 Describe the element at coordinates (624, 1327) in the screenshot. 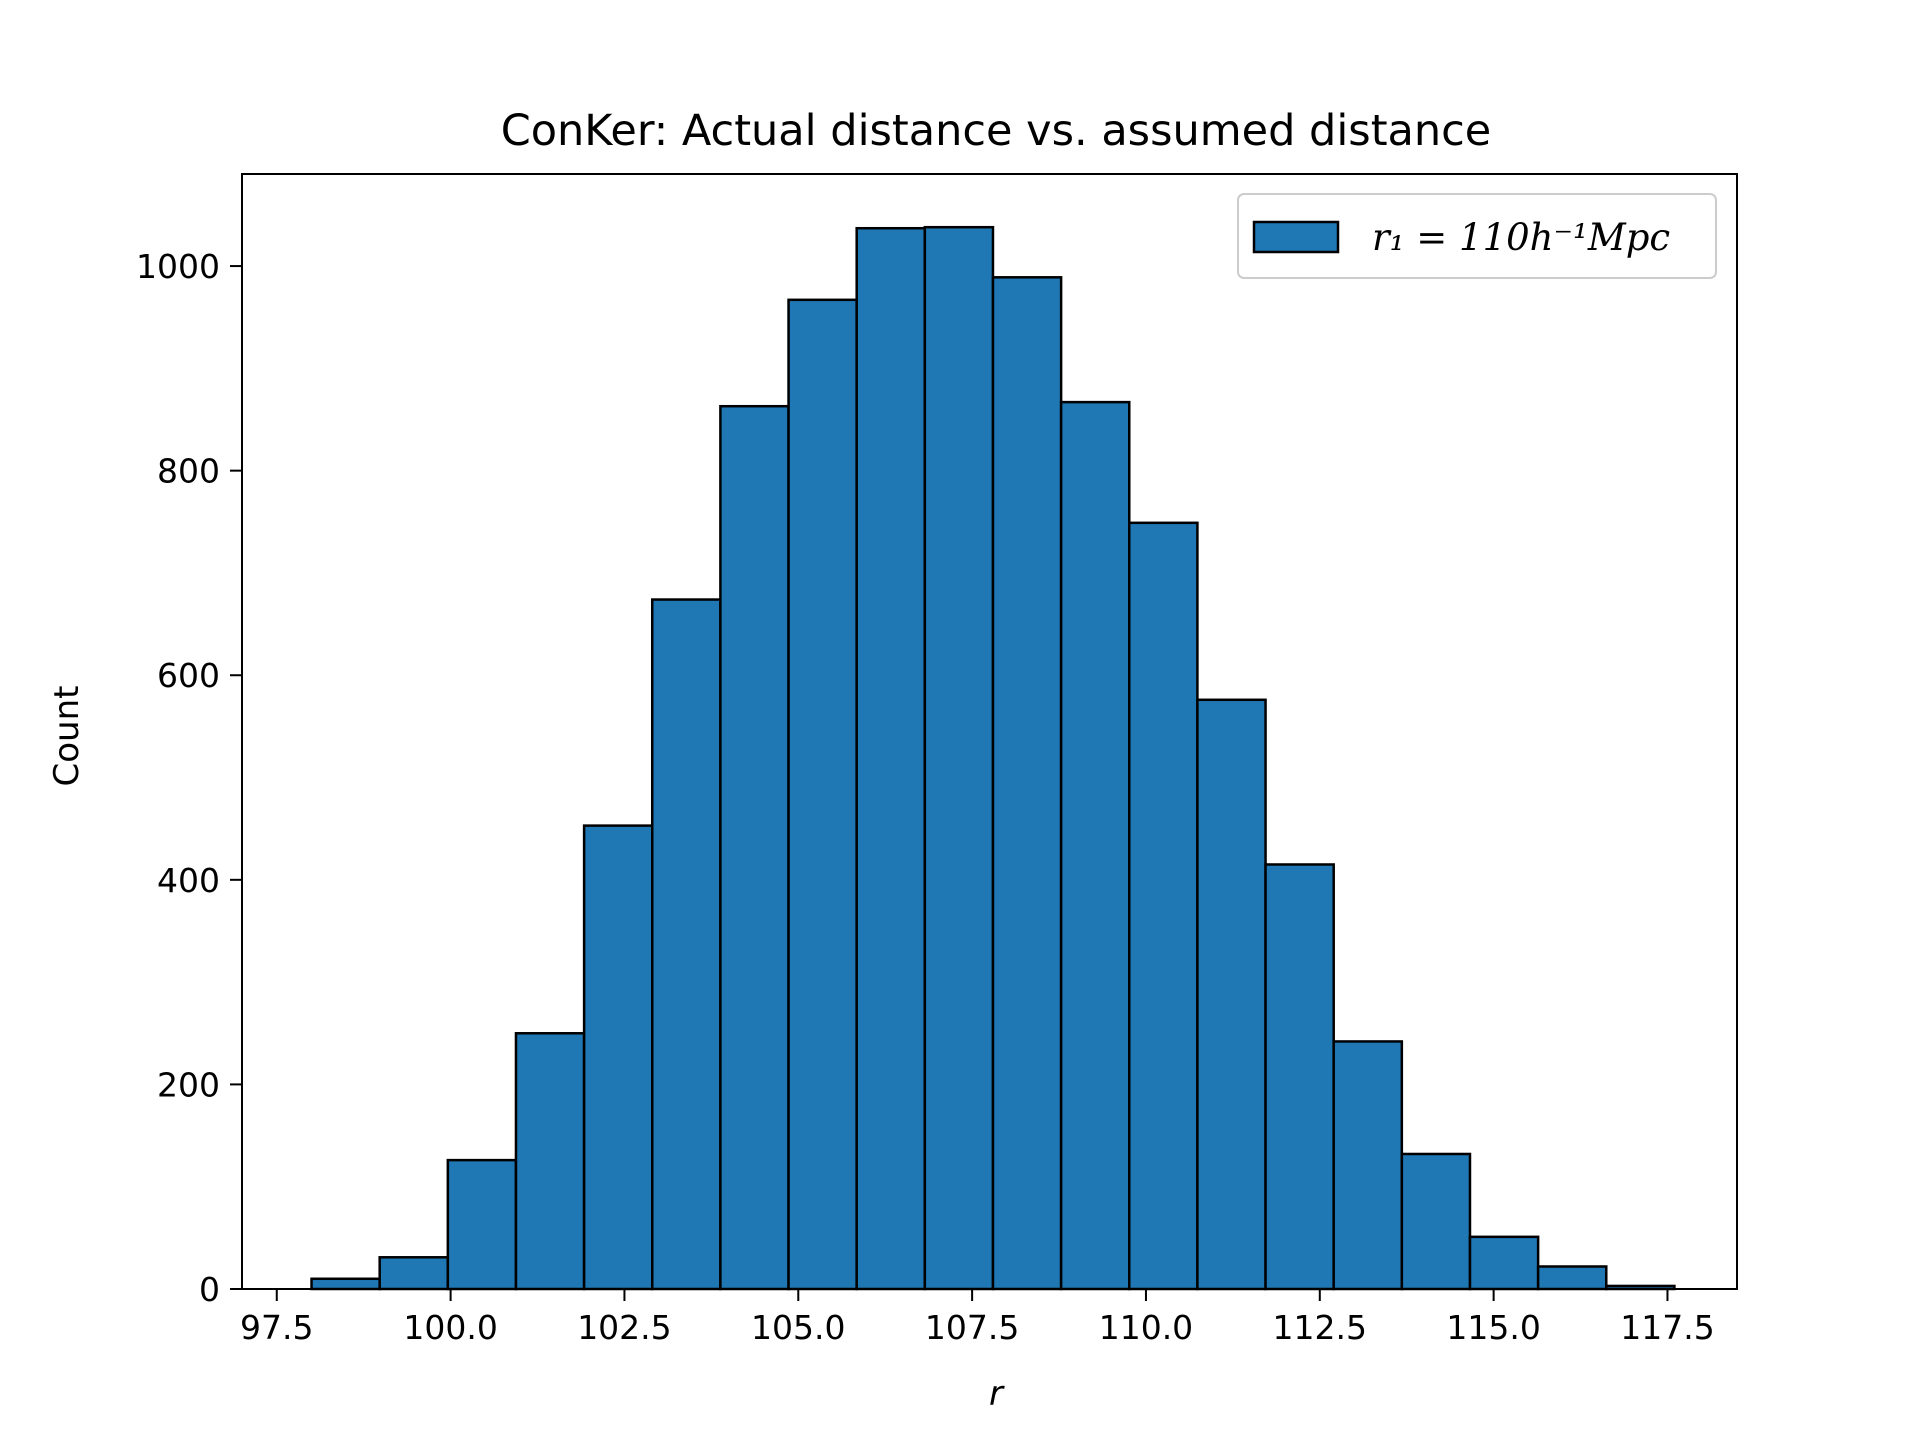

I see `x-tick-label: 102.5` at that location.